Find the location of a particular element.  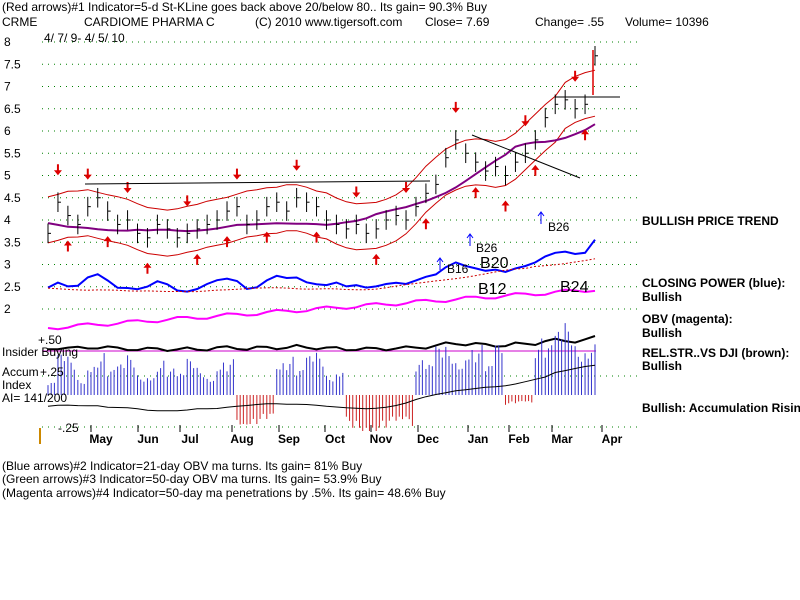

x-axis-ticks: May Jun Jul Aug Sep Oct Nov Dec Jan Feb Mar Apr is located at coordinates (356, 435).